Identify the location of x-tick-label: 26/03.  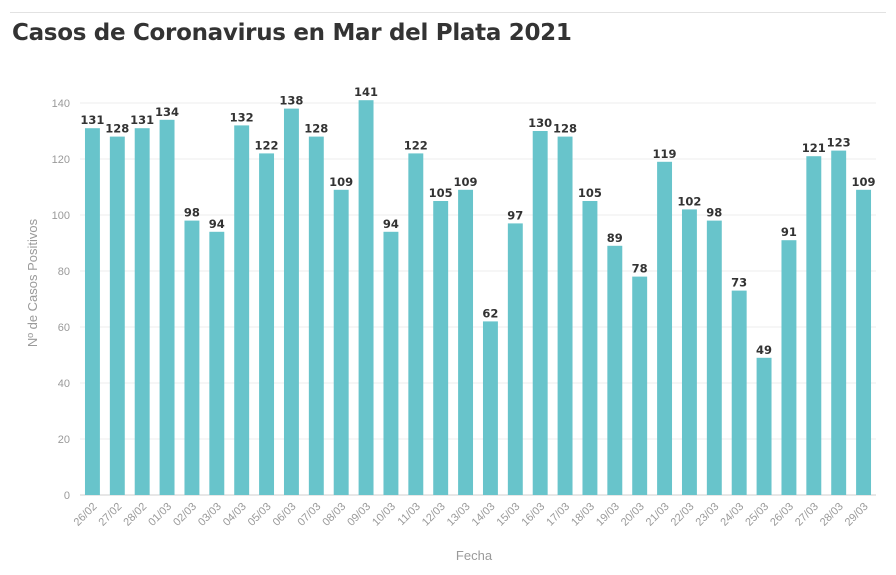
(782, 515).